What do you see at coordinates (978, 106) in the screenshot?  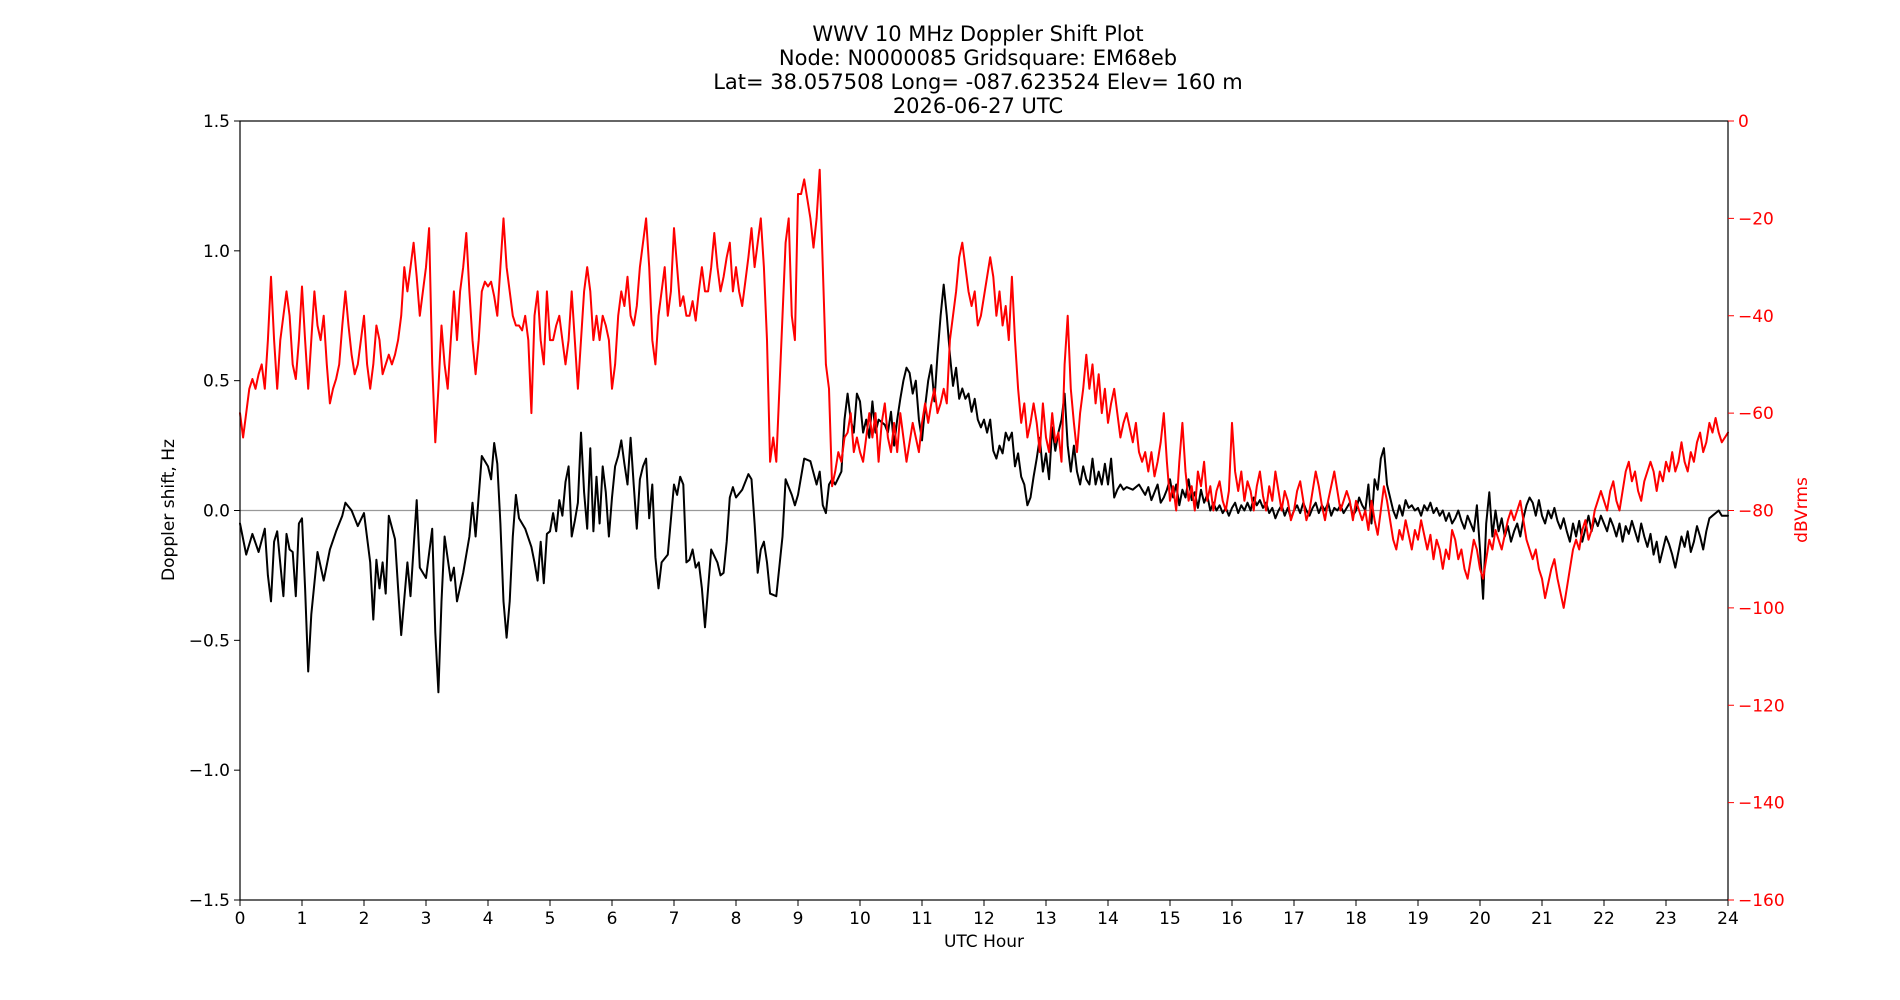 I see `chart-title-line-4: 2026-06-27 UTC` at bounding box center [978, 106].